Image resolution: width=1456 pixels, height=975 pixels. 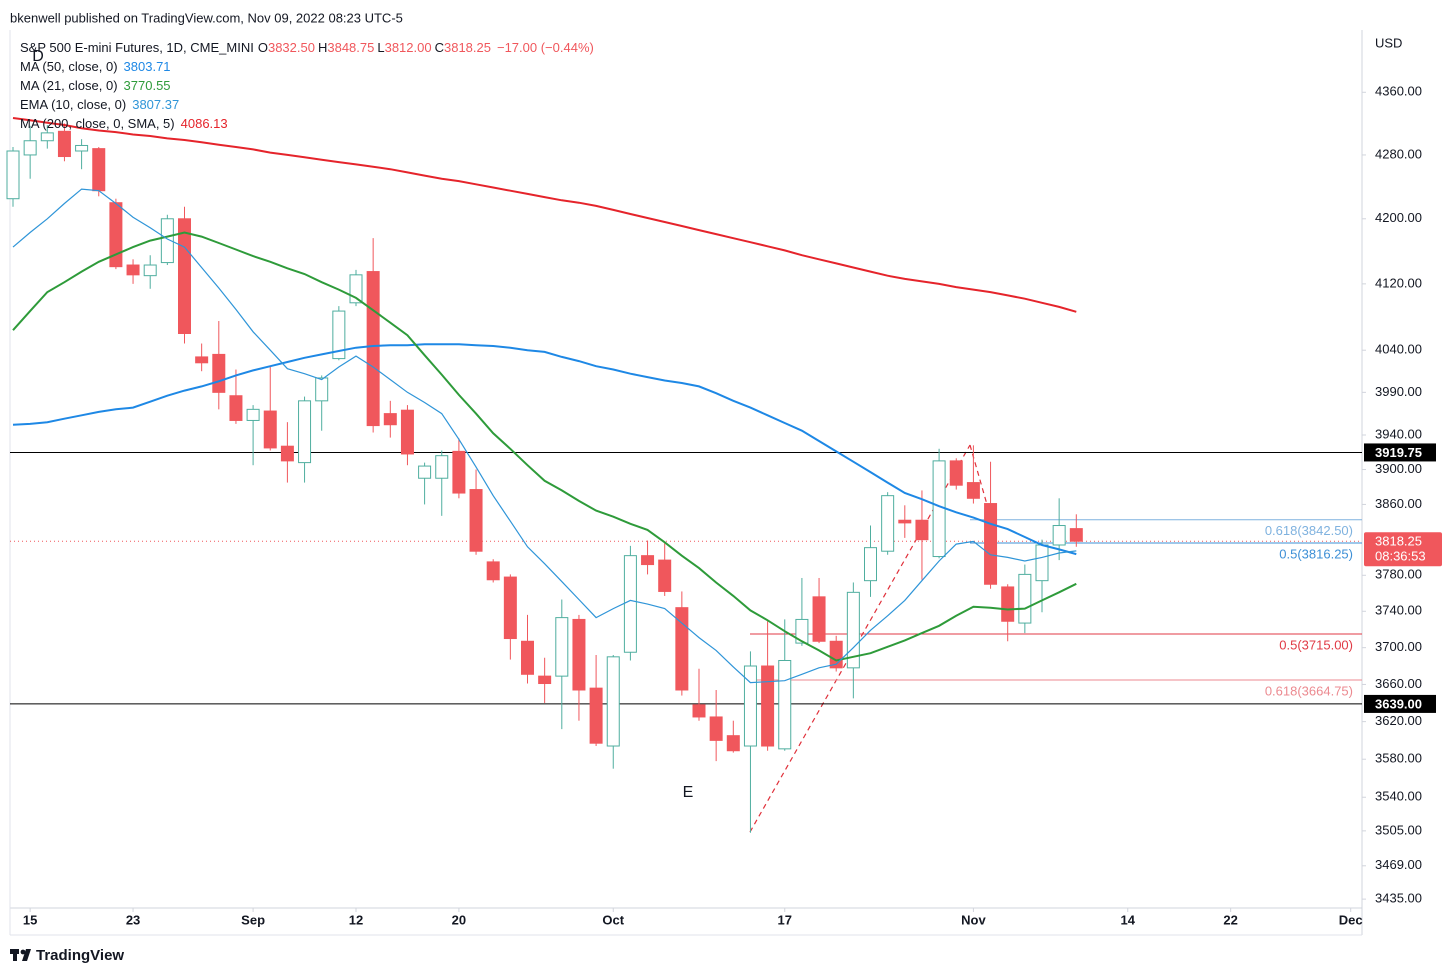 What do you see at coordinates (1316, 644) in the screenshot?
I see `fib-label: 0.5(3715.00)` at bounding box center [1316, 644].